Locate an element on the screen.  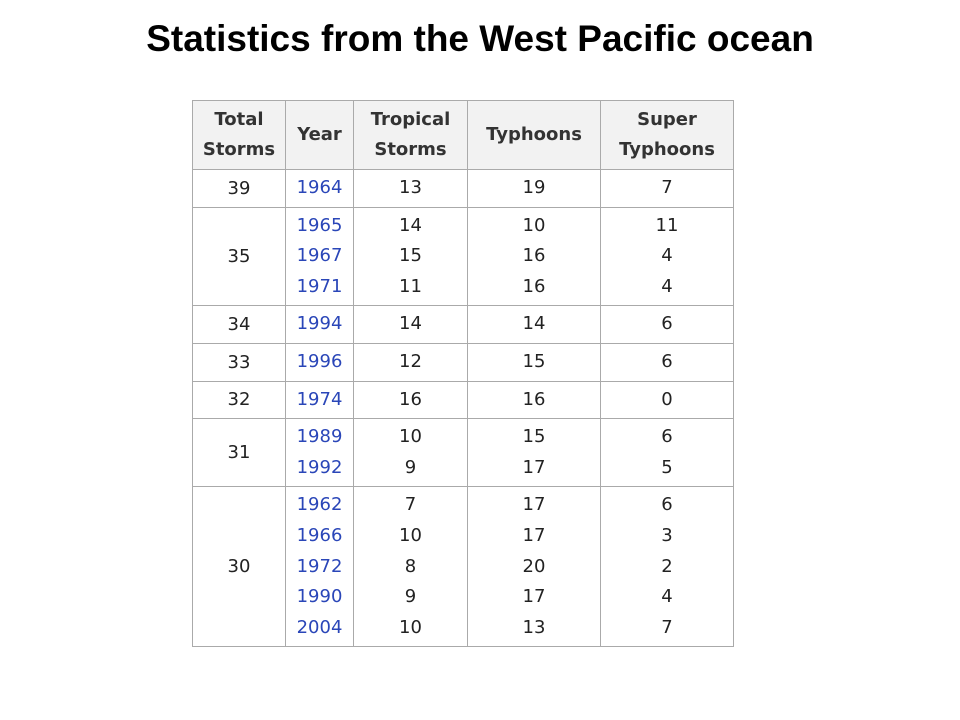
total-storms: 31 is located at coordinates (239, 453).